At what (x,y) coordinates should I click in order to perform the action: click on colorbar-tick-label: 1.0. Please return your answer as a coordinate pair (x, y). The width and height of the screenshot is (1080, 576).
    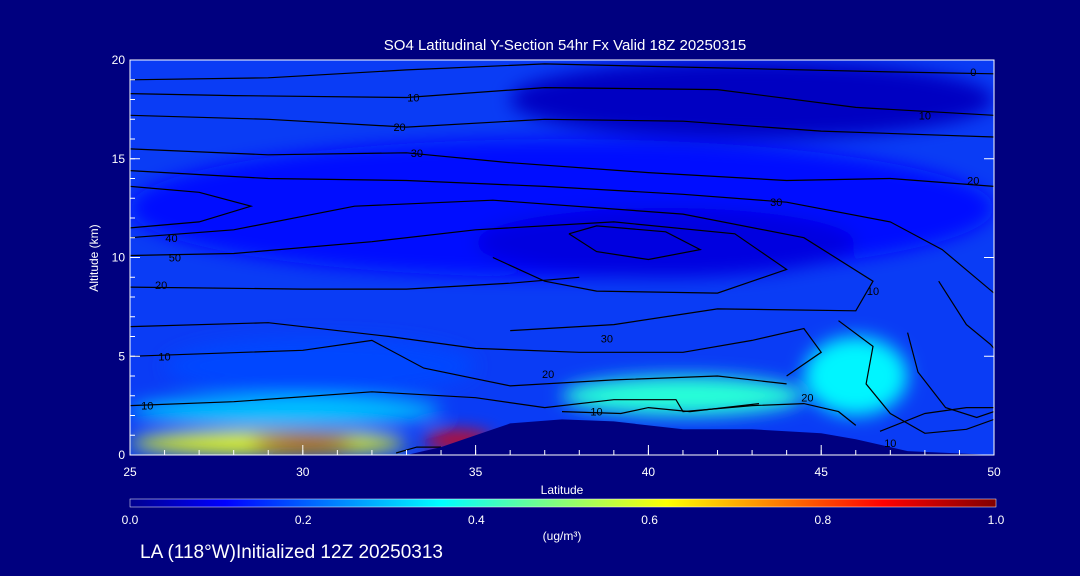
    Looking at the image, I should click on (996, 520).